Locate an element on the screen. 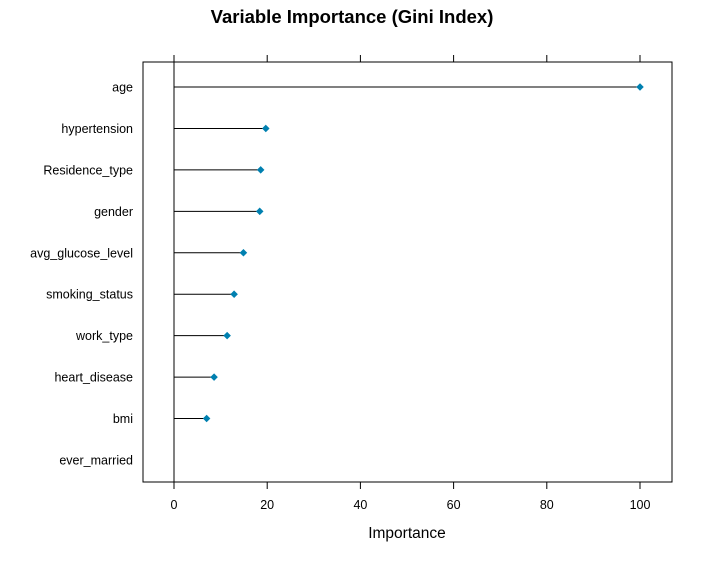 Image resolution: width=704 pixels, height=562 pixels. category-label: ever_married is located at coordinates (96, 460).